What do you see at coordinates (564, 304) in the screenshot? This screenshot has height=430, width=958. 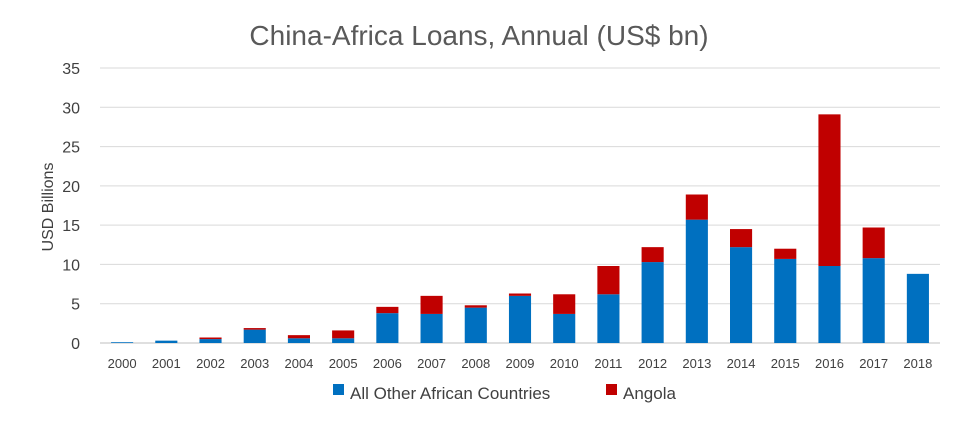 I see `bar-2010-angola` at bounding box center [564, 304].